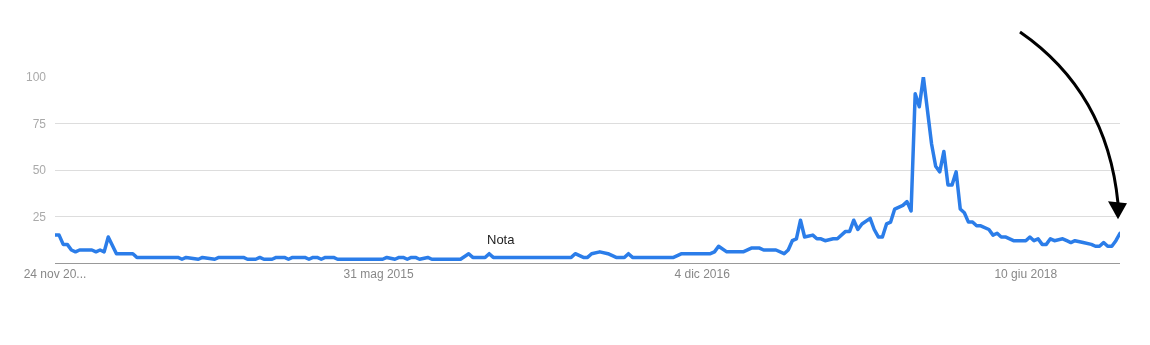  Describe the element at coordinates (39, 170) in the screenshot. I see `y-tick-label: 50` at that location.